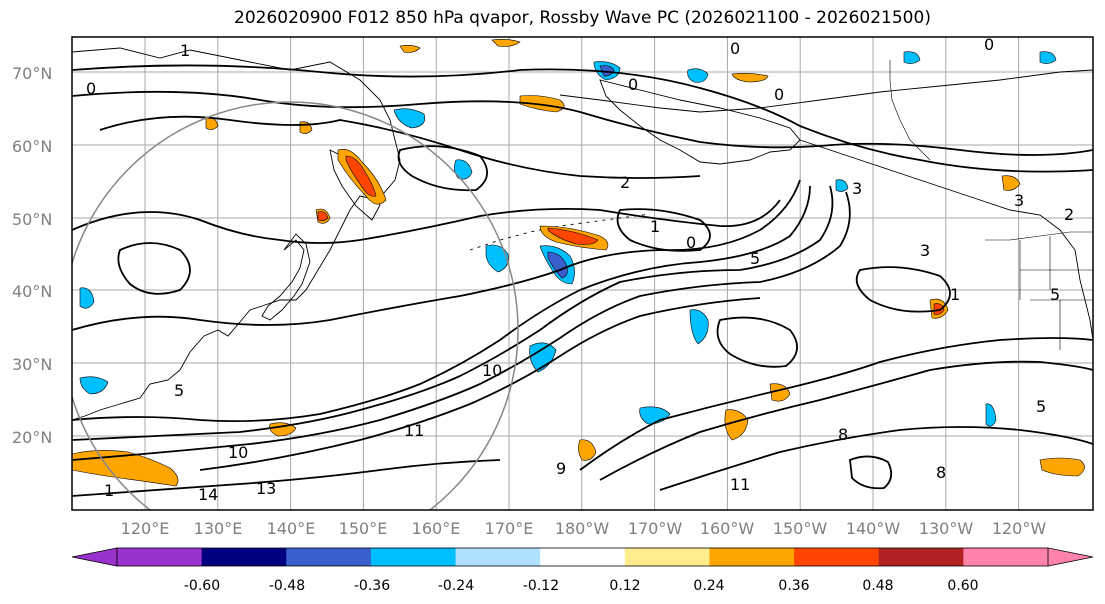 Image resolution: width=1105 pixels, height=604 pixels. I want to click on latitude-label: 40°N, so click(32, 291).